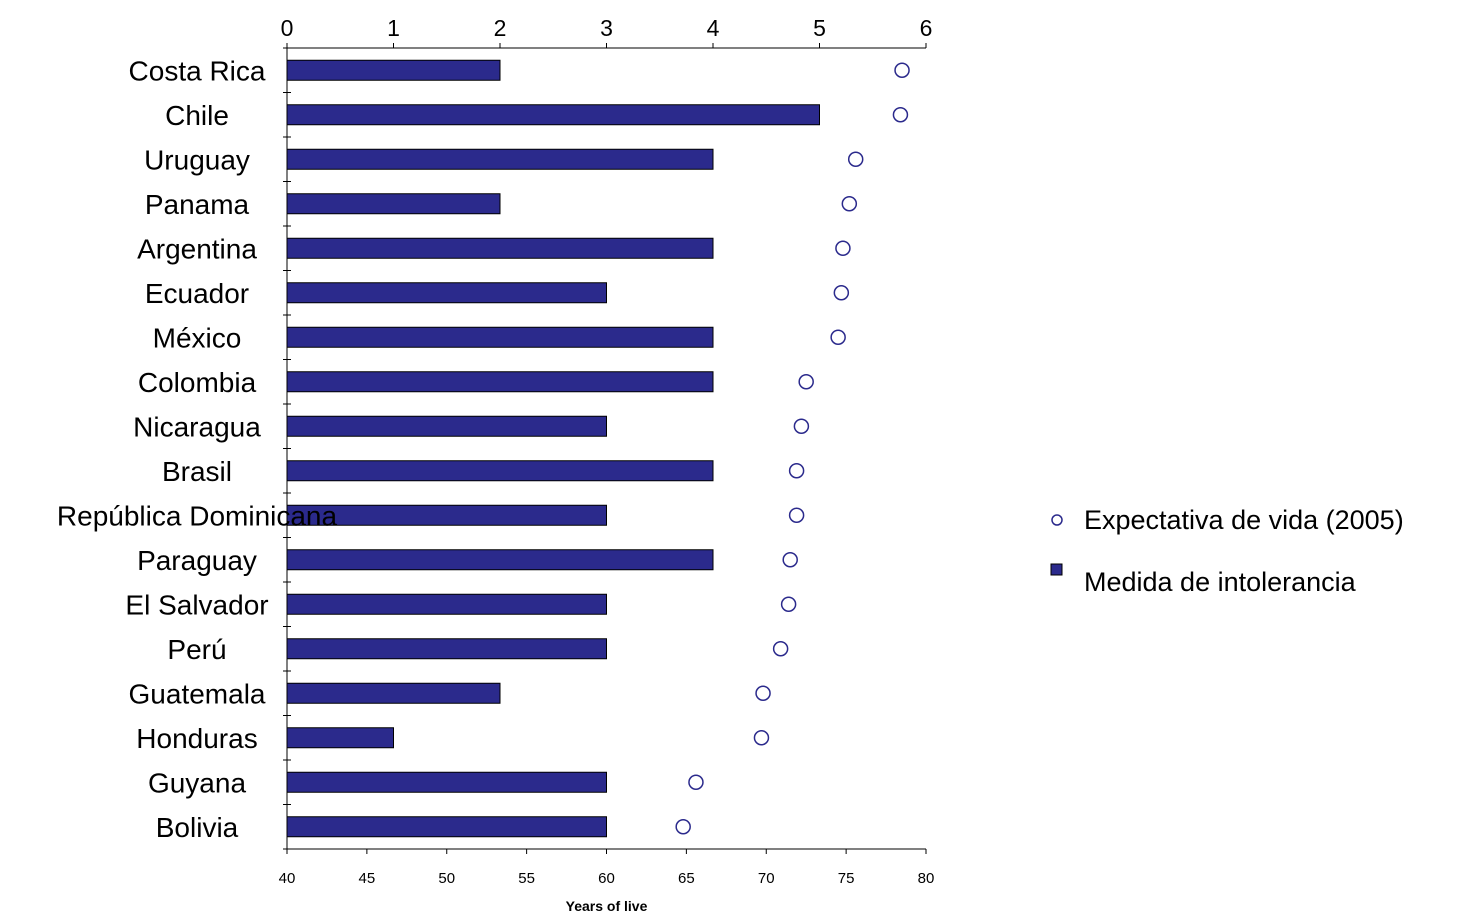 Image resolution: width=1462 pixels, height=916 pixels. Describe the element at coordinates (819, 28) in the screenshot. I see `top-tick-label: 5` at that location.